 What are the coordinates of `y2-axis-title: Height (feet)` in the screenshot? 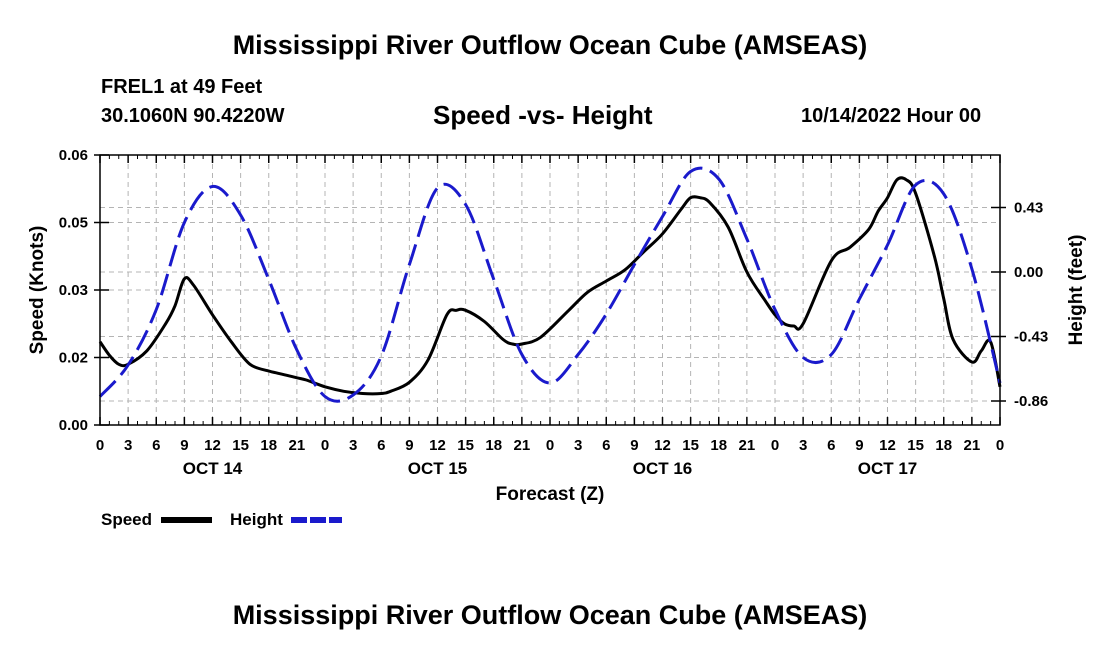 It's located at (1076, 290).